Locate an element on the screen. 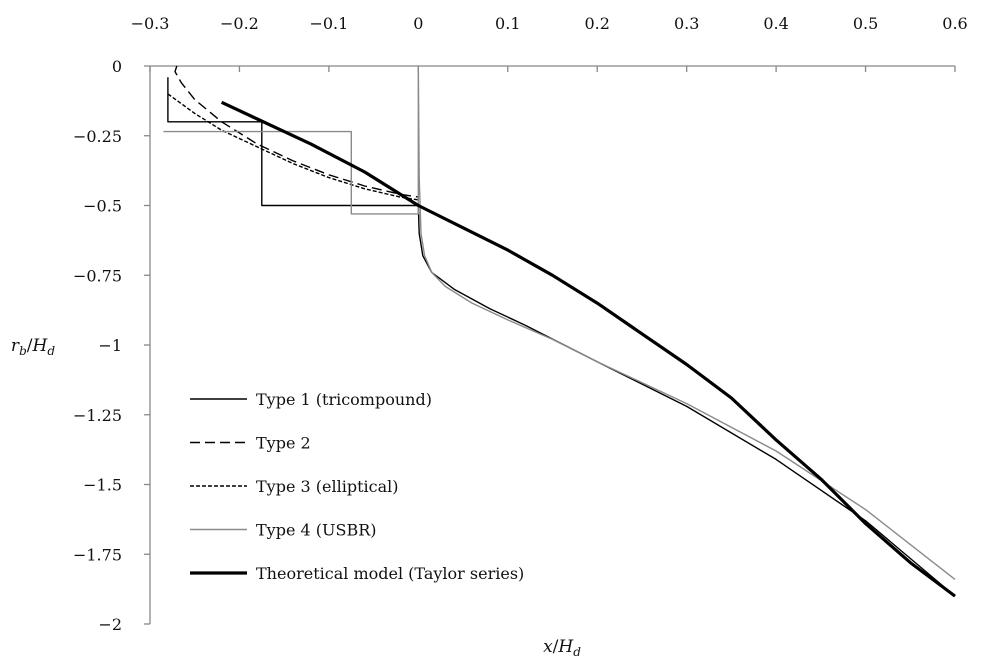  legend-label-1: Type 1 (tricompound) is located at coordinates (344, 399).